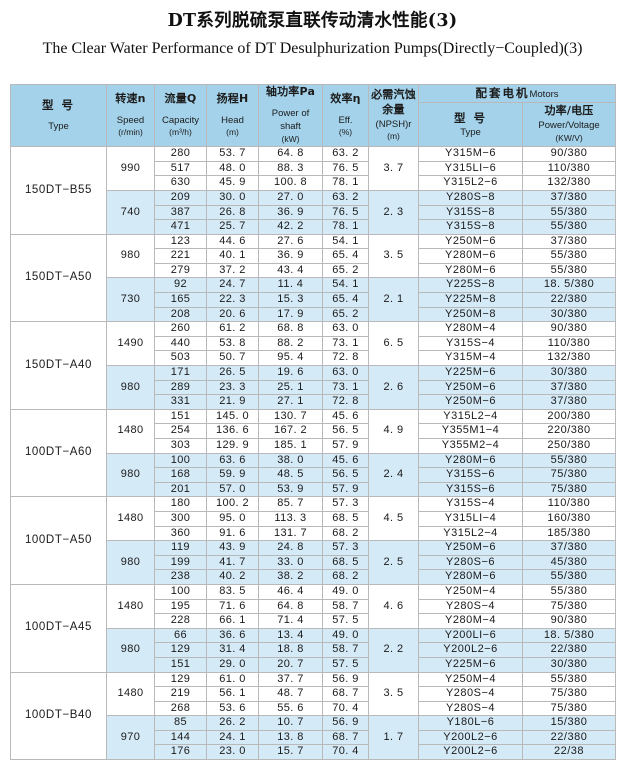 Image resolution: width=625 pixels, height=767 pixels. I want to click on motor-type-cell: Y315M−4, so click(470, 358).